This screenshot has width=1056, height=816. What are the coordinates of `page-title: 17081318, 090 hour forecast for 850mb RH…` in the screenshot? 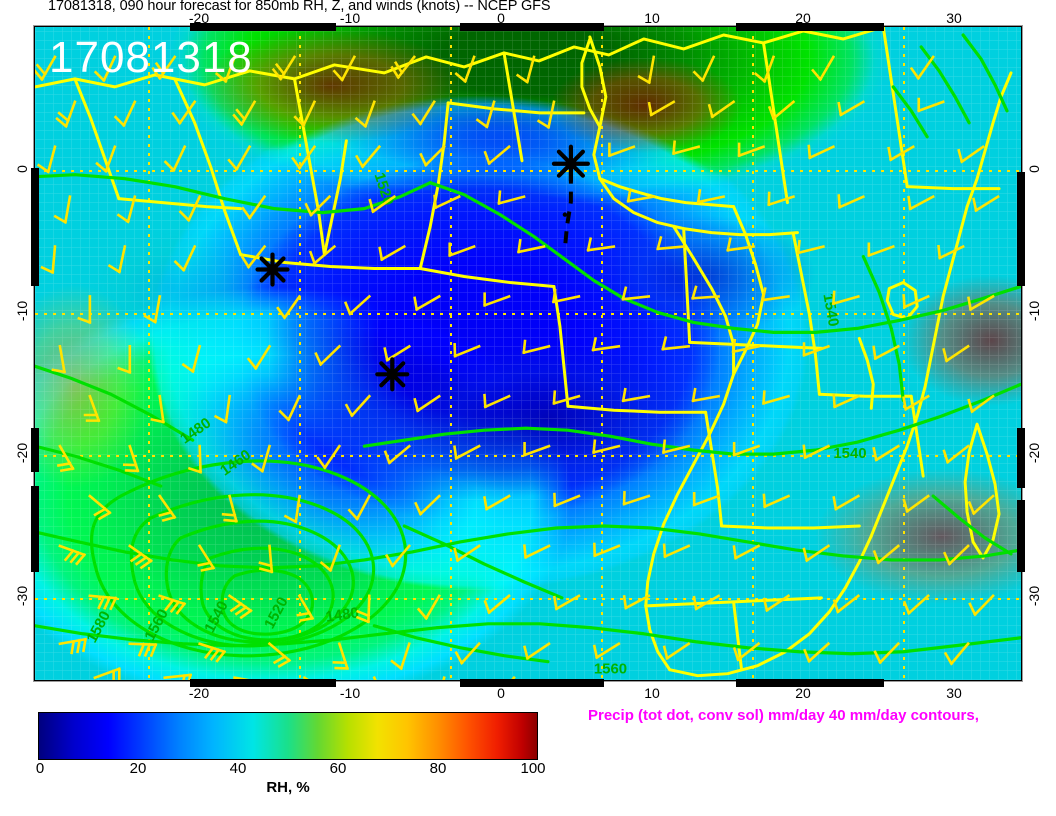 It's located at (299, 7).